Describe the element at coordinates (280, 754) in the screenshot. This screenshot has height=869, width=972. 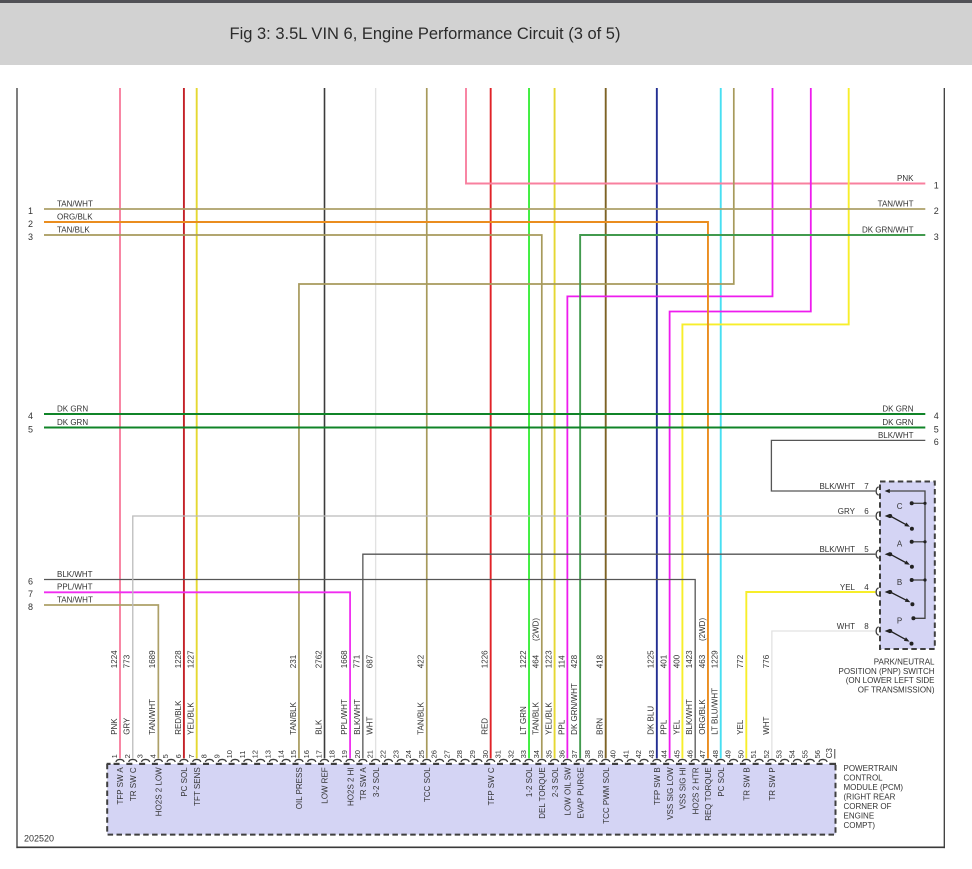
I see `svg-text: 14` at that location.